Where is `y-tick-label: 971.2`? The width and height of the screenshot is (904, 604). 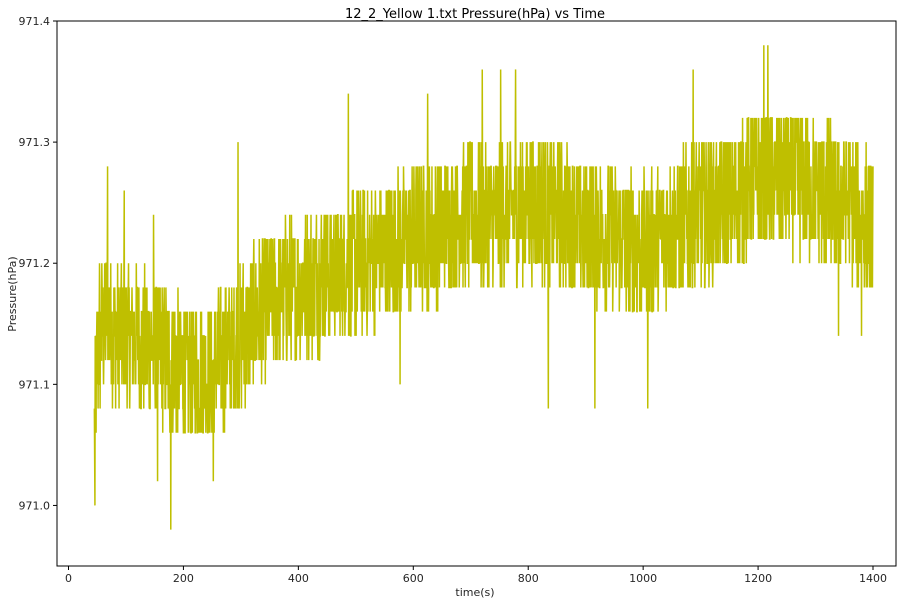 y-tick-label: 971.2 is located at coordinates (35, 263).